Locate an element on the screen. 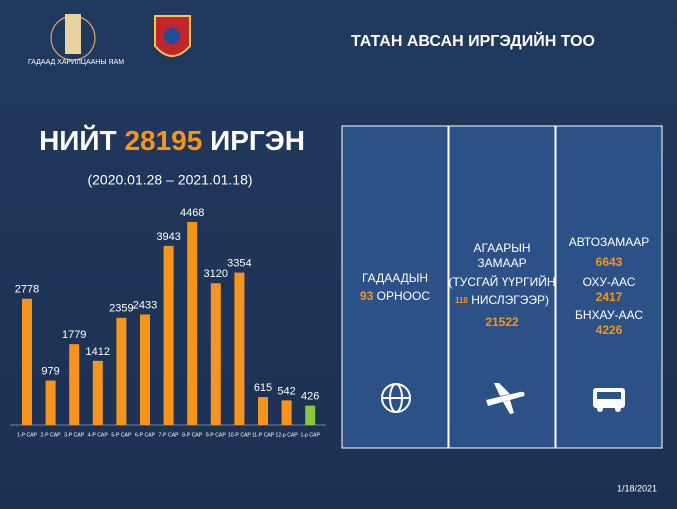  bus-icon is located at coordinates (609, 400).